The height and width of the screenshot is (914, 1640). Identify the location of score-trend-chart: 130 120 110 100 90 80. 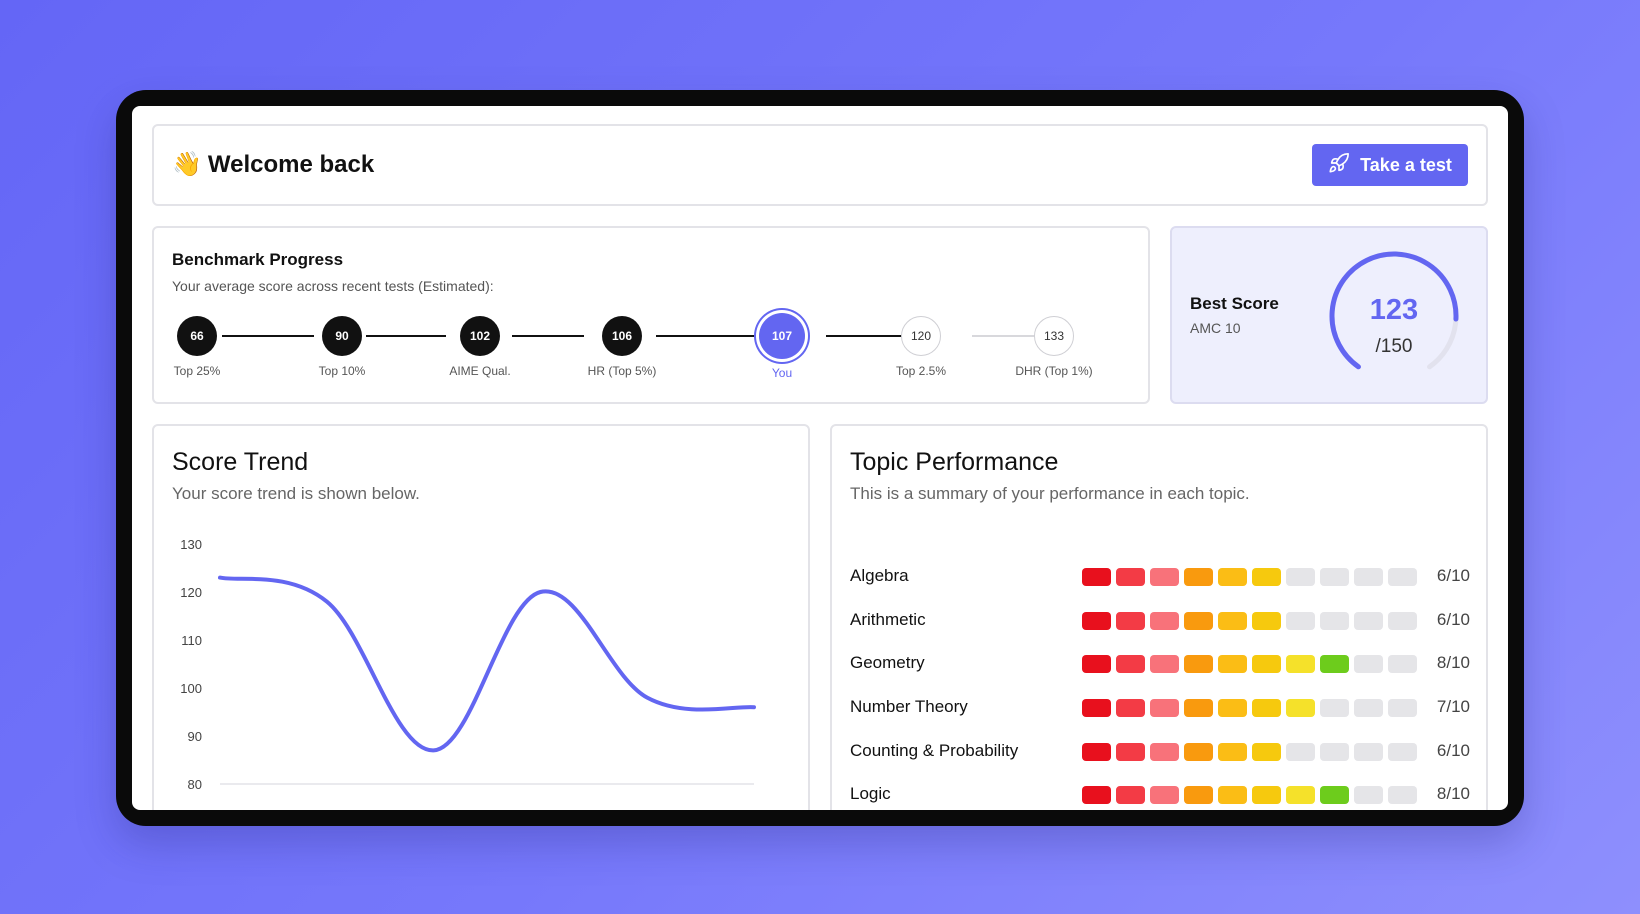
(468, 664).